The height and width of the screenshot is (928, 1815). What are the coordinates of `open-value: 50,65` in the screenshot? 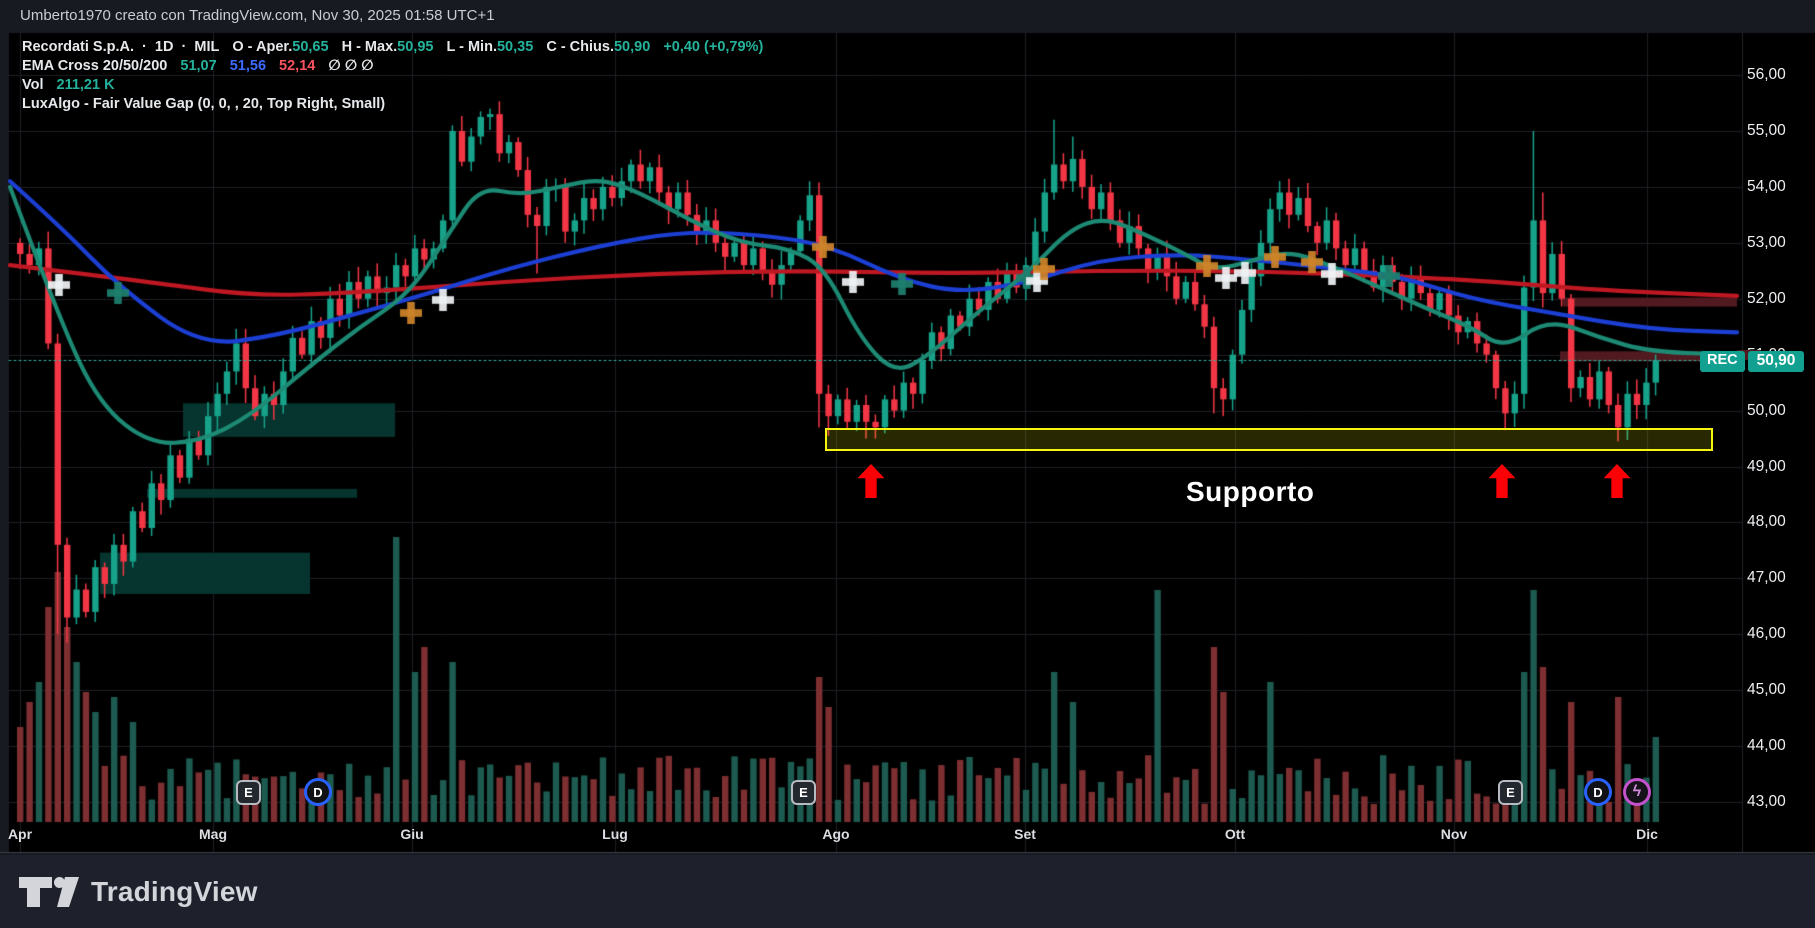 It's located at (310, 47).